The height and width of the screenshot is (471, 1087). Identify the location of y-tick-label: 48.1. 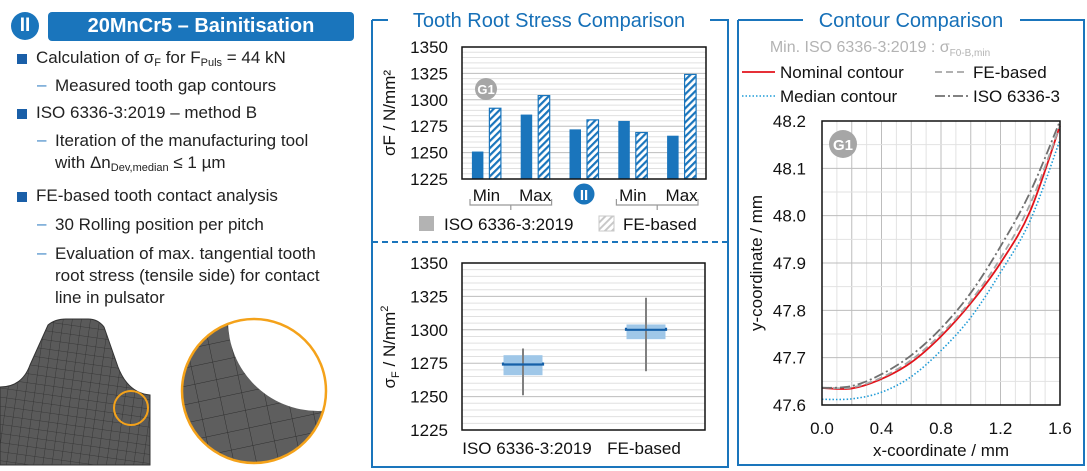
(789, 168).